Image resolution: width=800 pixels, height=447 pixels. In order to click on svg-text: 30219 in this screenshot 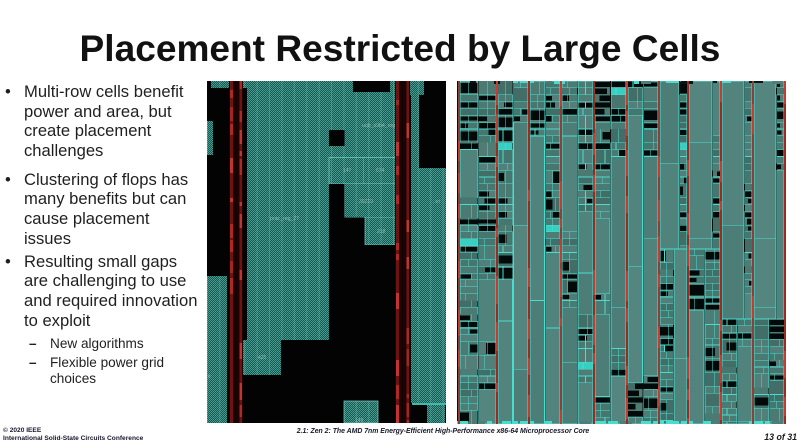, I will do `click(366, 202)`.